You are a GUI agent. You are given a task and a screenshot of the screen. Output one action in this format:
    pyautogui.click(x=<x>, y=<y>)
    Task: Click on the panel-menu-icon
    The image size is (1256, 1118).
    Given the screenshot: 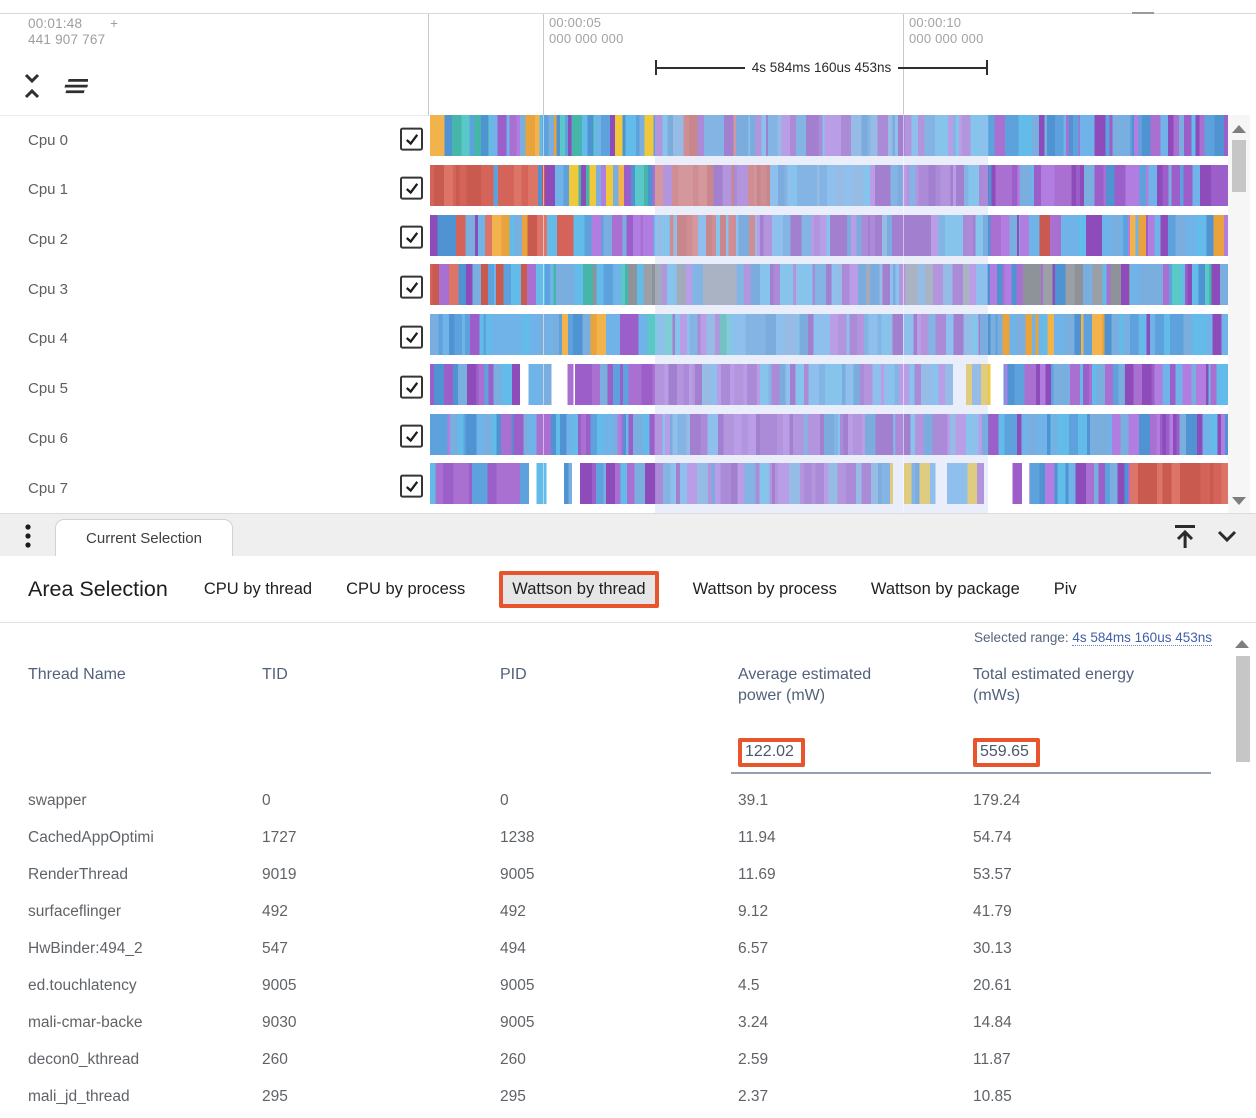 What is the action you would take?
    pyautogui.click(x=28, y=536)
    